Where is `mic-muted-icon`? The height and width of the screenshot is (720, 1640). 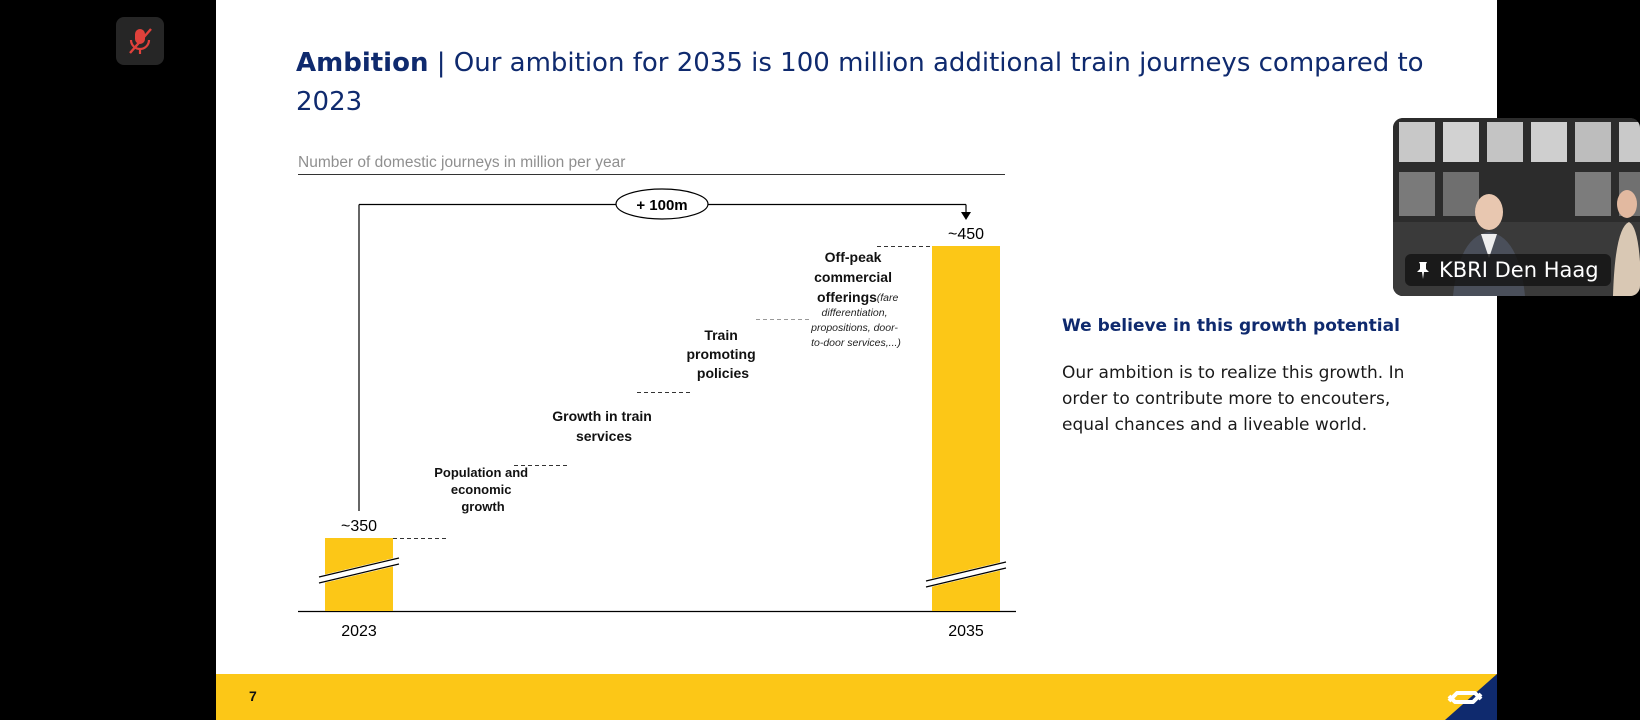 mic-muted-icon is located at coordinates (140, 41).